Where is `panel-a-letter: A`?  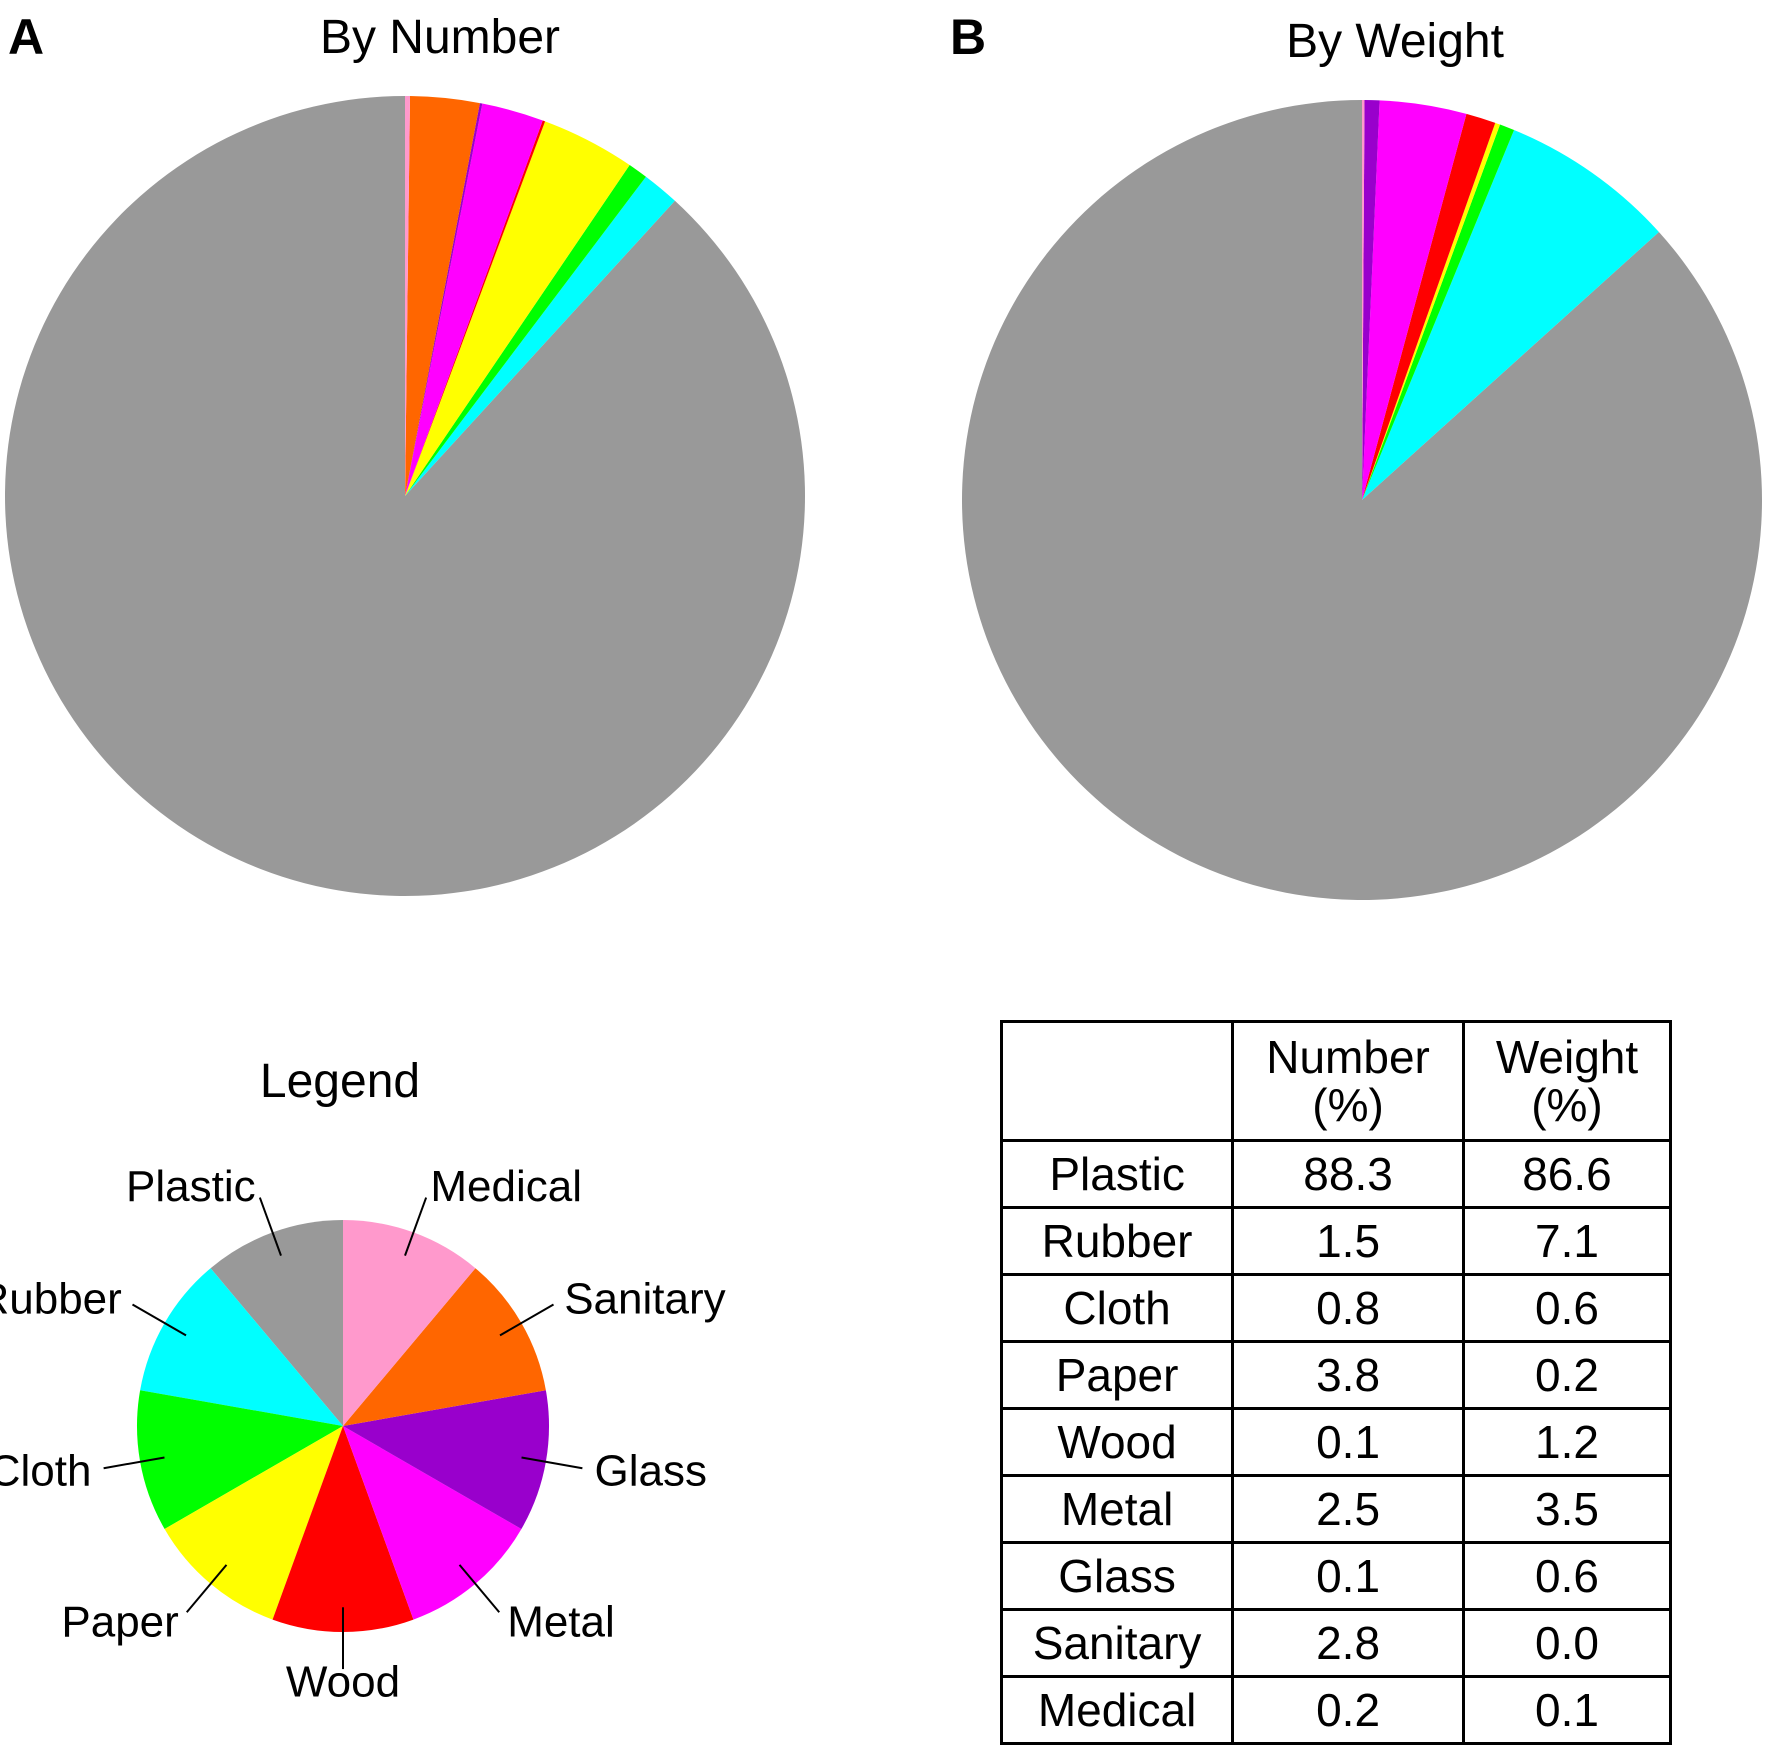 panel-a-letter: A is located at coordinates (26, 37).